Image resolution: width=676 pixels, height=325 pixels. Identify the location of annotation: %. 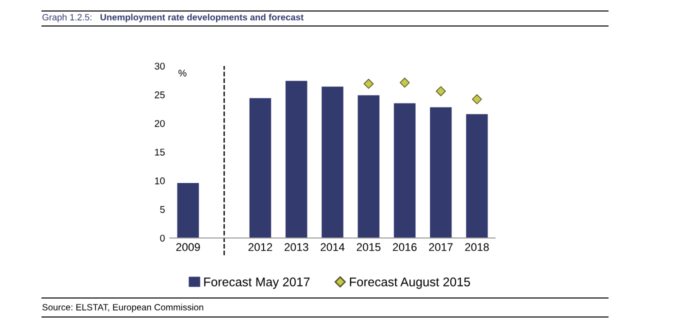
(182, 73).